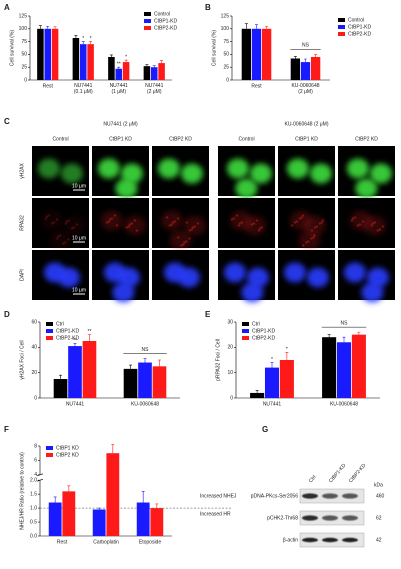  What do you see at coordinates (34, 348) in the screenshot?
I see `y-tick-label: 40` at bounding box center [34, 348].